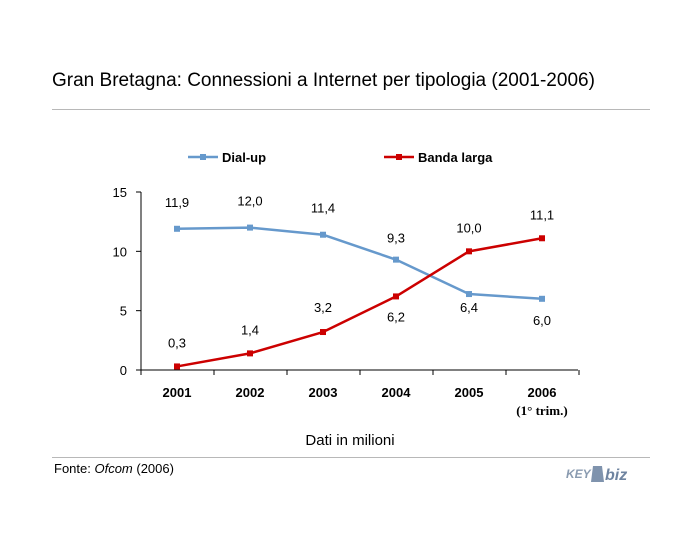  What do you see at coordinates (250, 392) in the screenshot?
I see `x-tick-label: 2002` at bounding box center [250, 392].